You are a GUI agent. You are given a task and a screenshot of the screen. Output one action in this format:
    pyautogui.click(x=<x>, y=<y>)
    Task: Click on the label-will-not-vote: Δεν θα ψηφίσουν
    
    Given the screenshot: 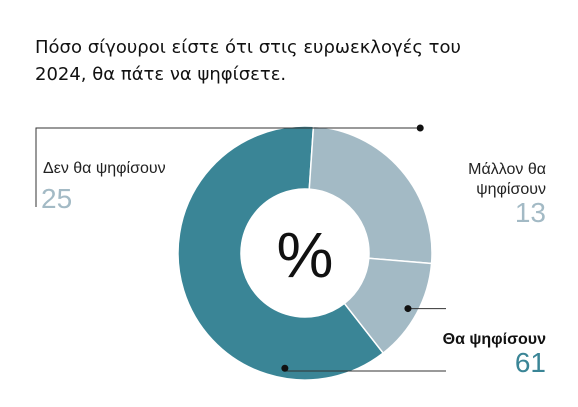 What is the action you would take?
    pyautogui.click(x=104, y=168)
    